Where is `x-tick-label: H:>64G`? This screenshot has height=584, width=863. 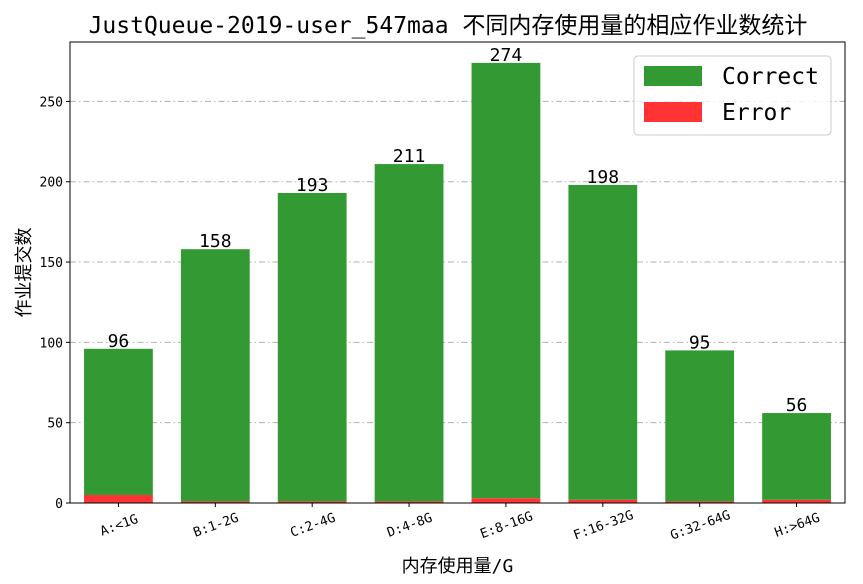 x-tick-label: H:>64G is located at coordinates (797, 526).